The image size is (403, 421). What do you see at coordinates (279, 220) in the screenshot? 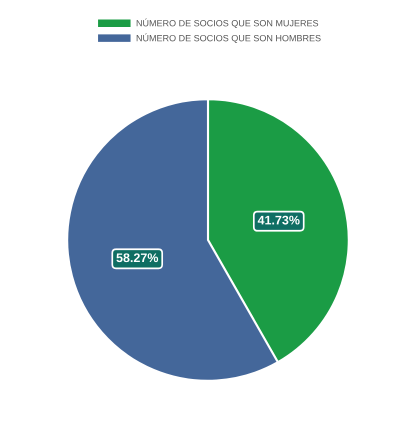
I see `data-label: 41.73%` at bounding box center [279, 220].